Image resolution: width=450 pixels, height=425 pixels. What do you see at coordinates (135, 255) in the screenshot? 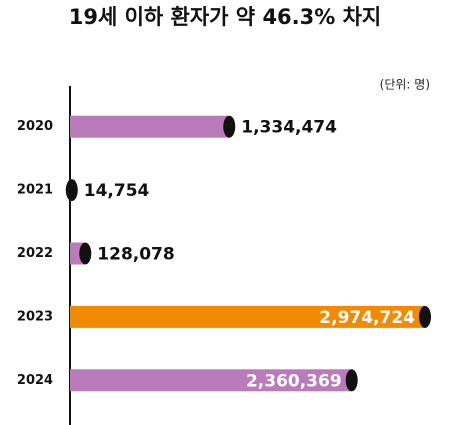
I see `value-label: 128,078` at bounding box center [135, 255].